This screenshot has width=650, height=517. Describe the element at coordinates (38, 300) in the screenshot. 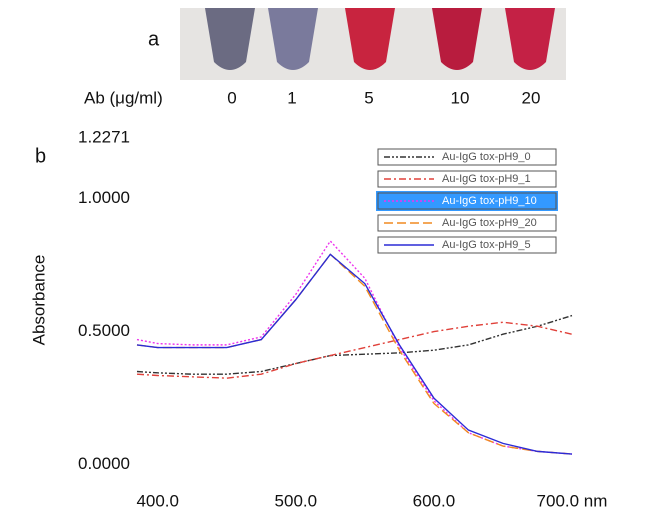

I see `y-axis-label: Absorbance` at that location.